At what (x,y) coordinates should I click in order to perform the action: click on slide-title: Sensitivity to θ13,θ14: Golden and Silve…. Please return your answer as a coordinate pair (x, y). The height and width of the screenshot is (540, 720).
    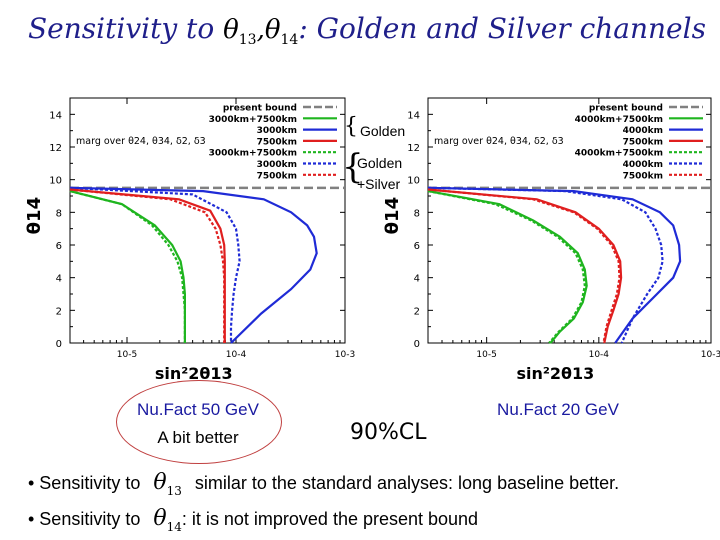
    Looking at the image, I should click on (367, 30).